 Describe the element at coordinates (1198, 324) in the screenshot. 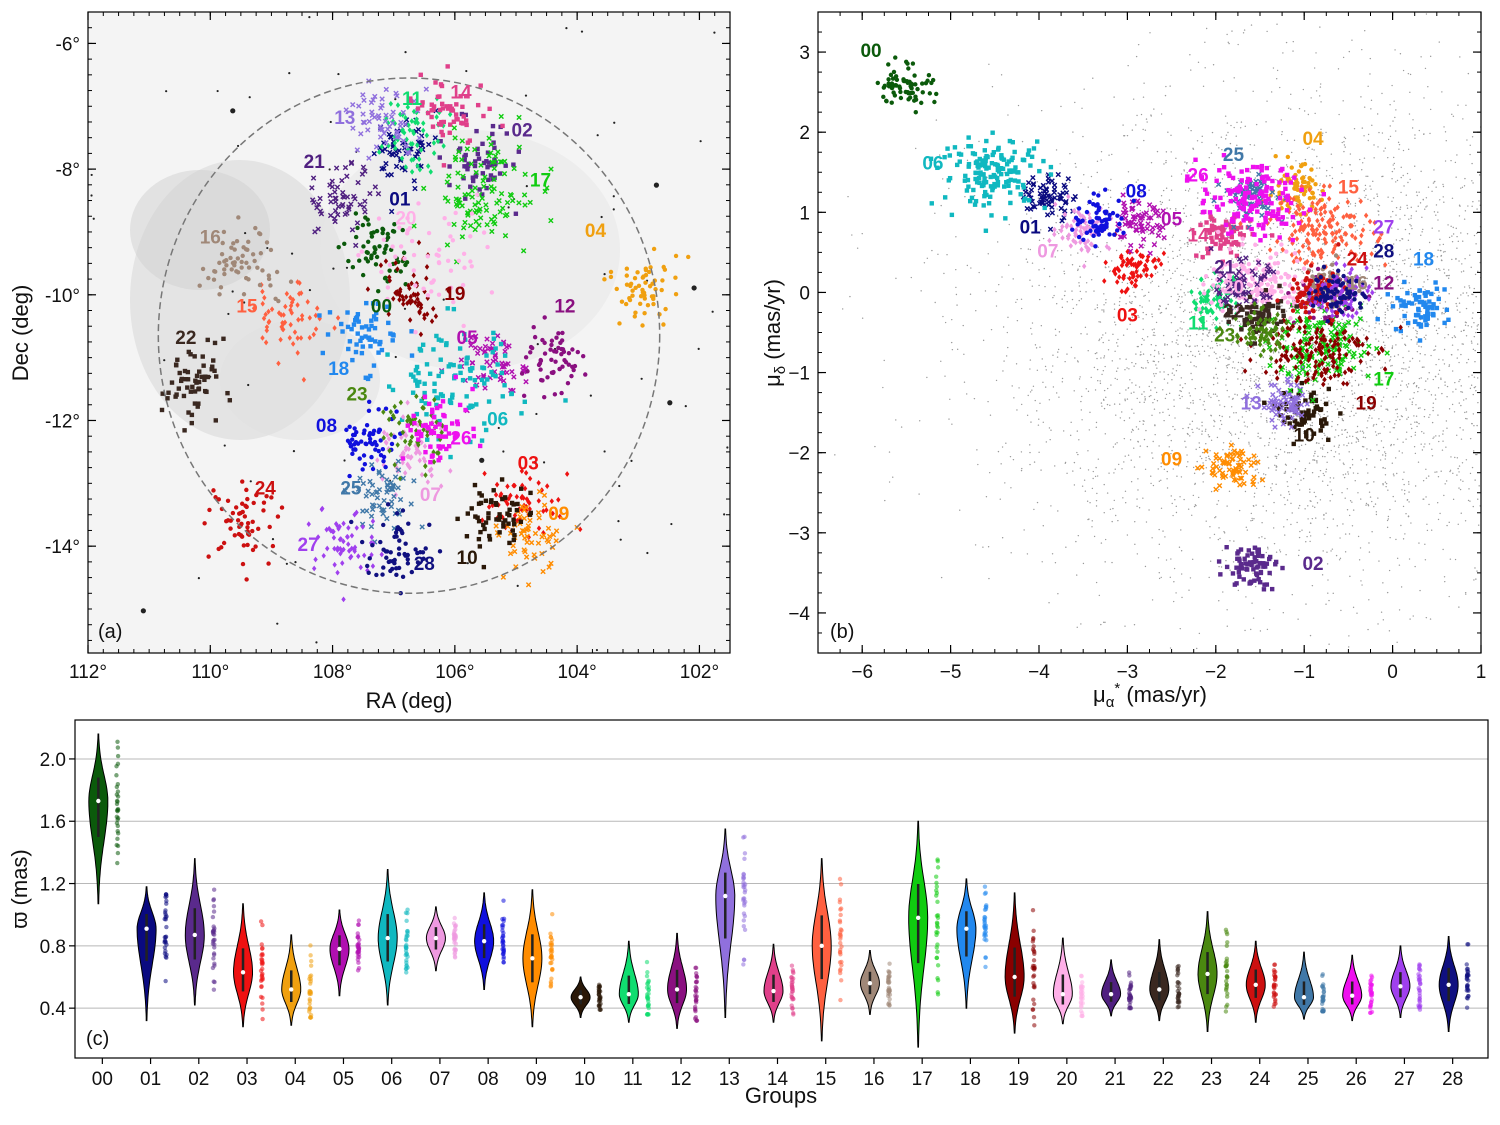

I see `group-11-pm-label: 11` at that location.